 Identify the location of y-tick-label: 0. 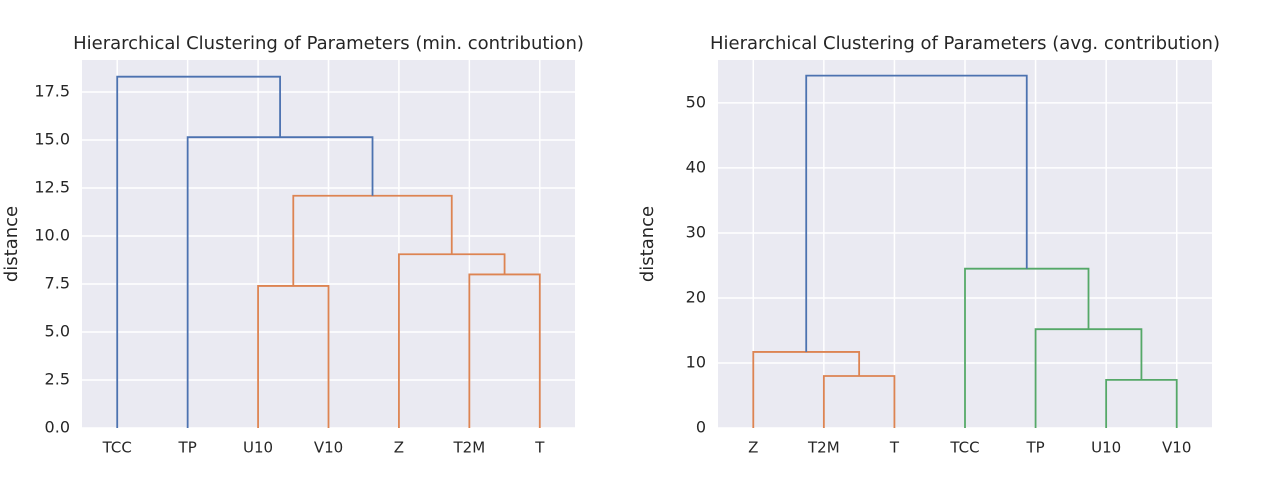
(701, 427).